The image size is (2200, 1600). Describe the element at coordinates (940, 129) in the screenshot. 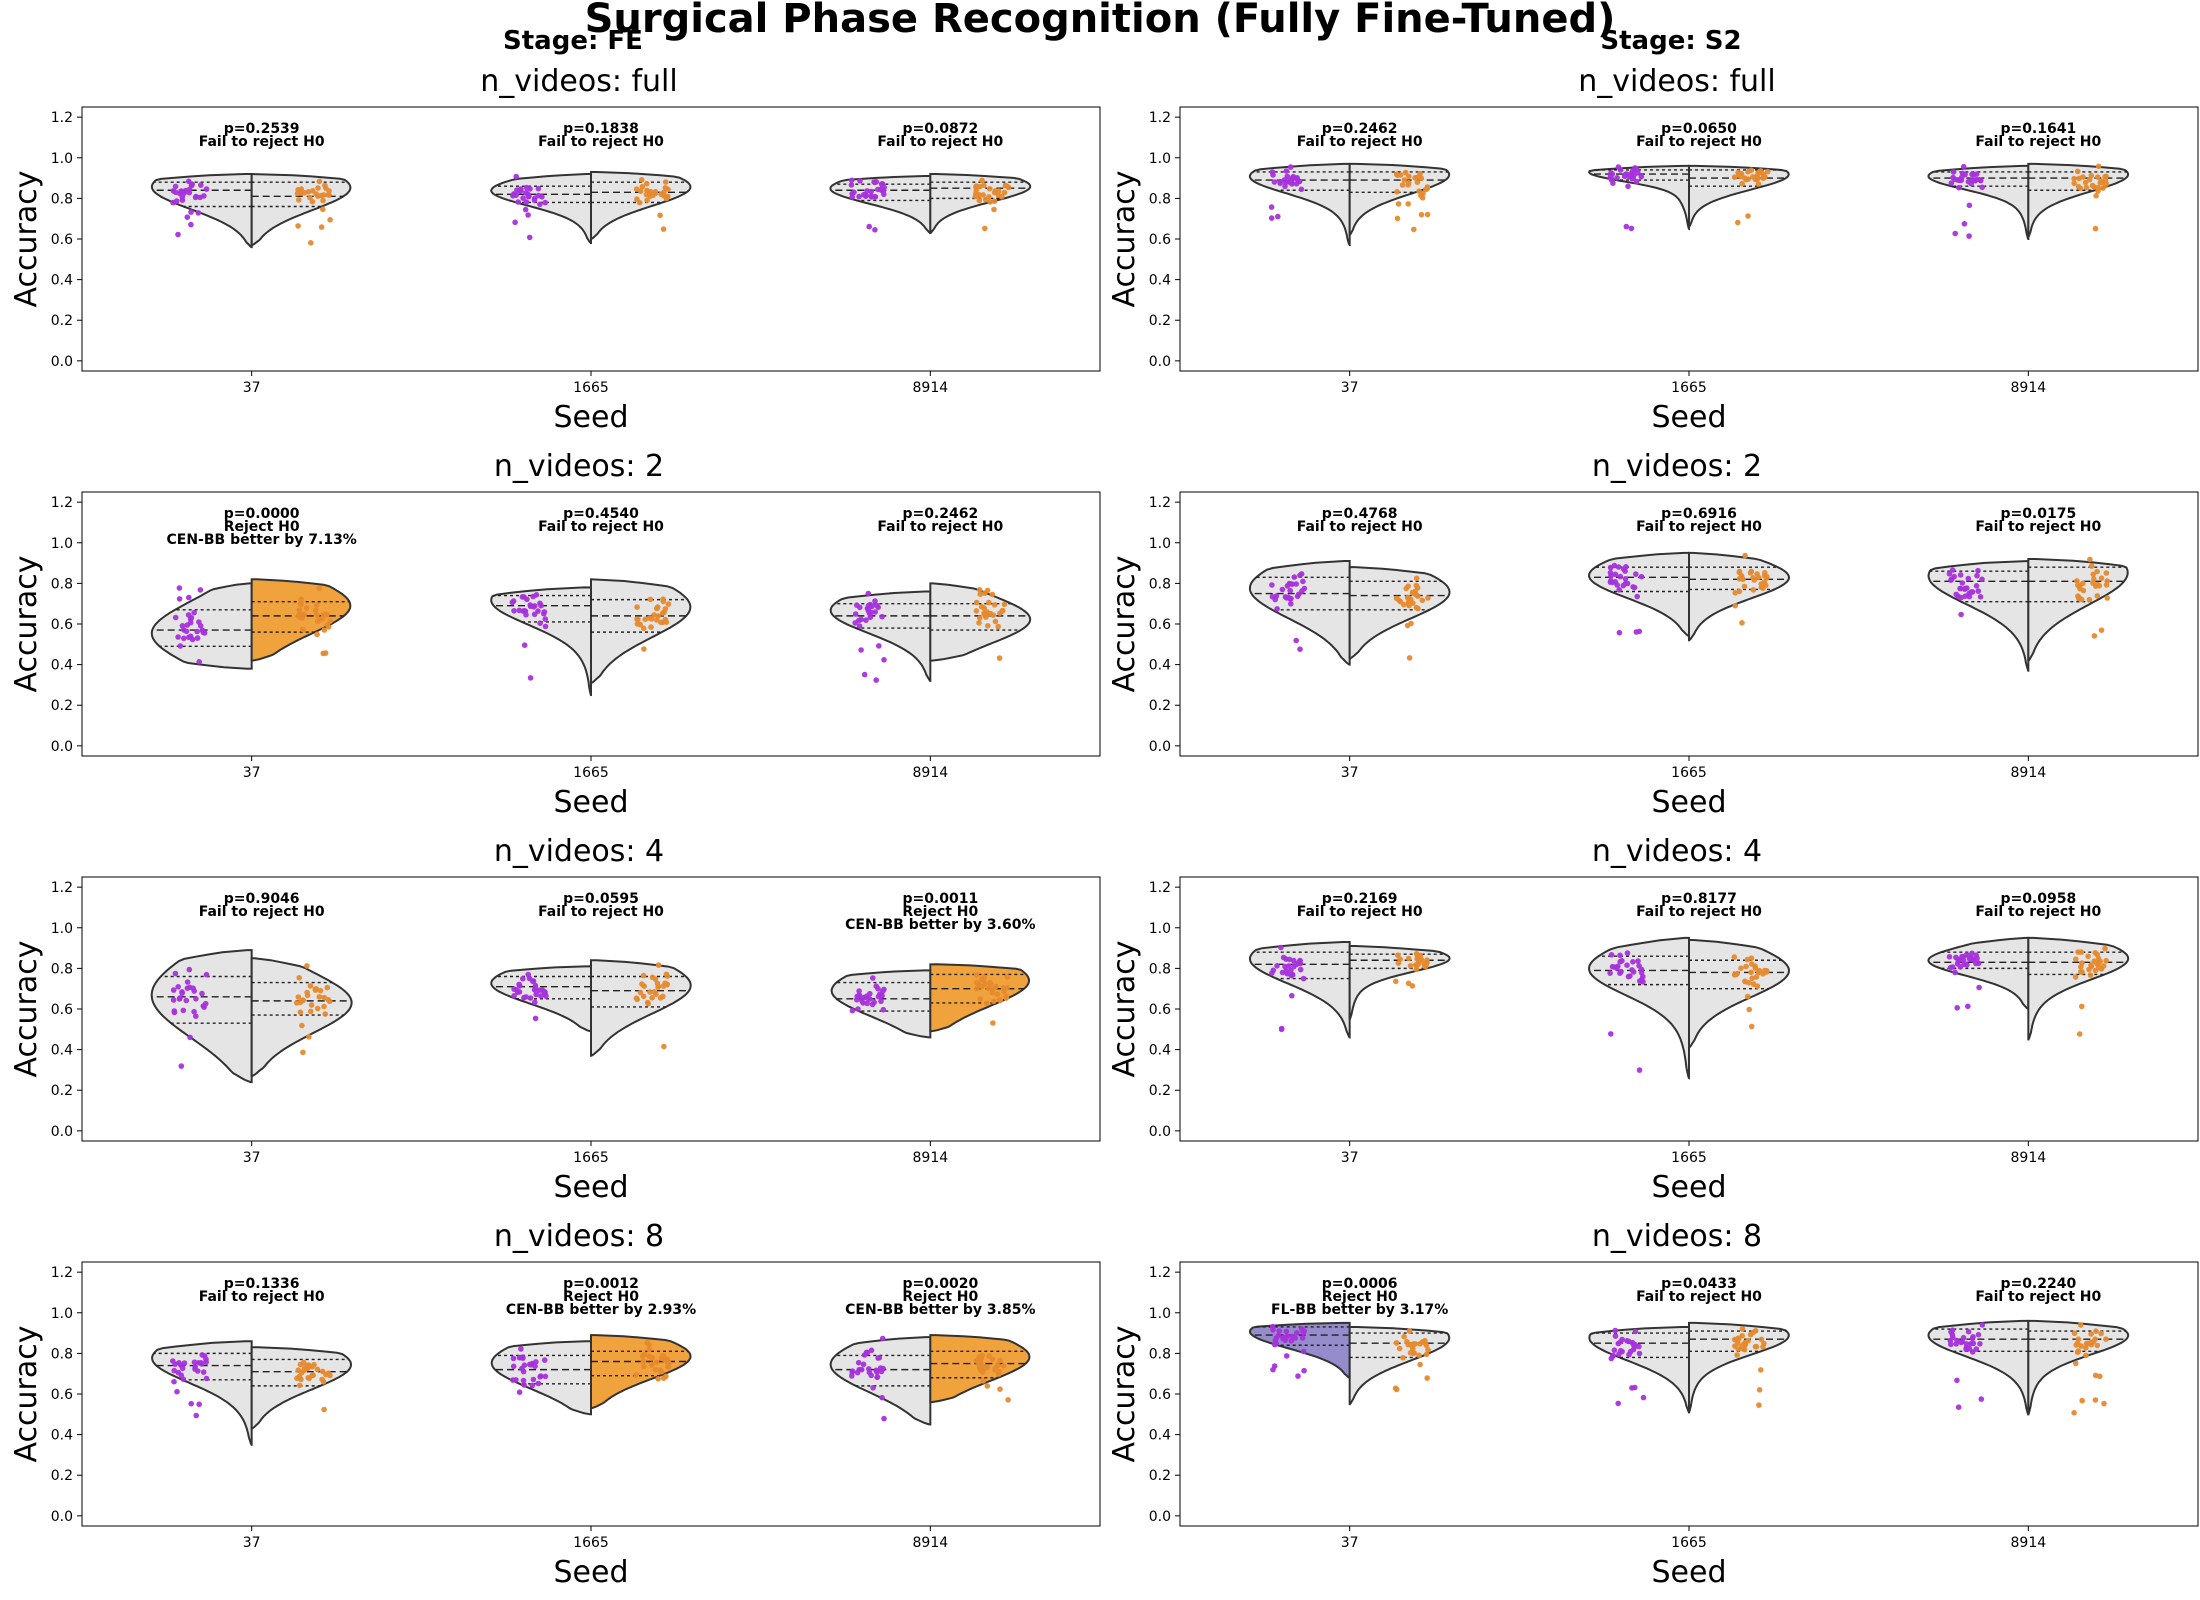

I see `p-value-label: p=0.0872` at that location.